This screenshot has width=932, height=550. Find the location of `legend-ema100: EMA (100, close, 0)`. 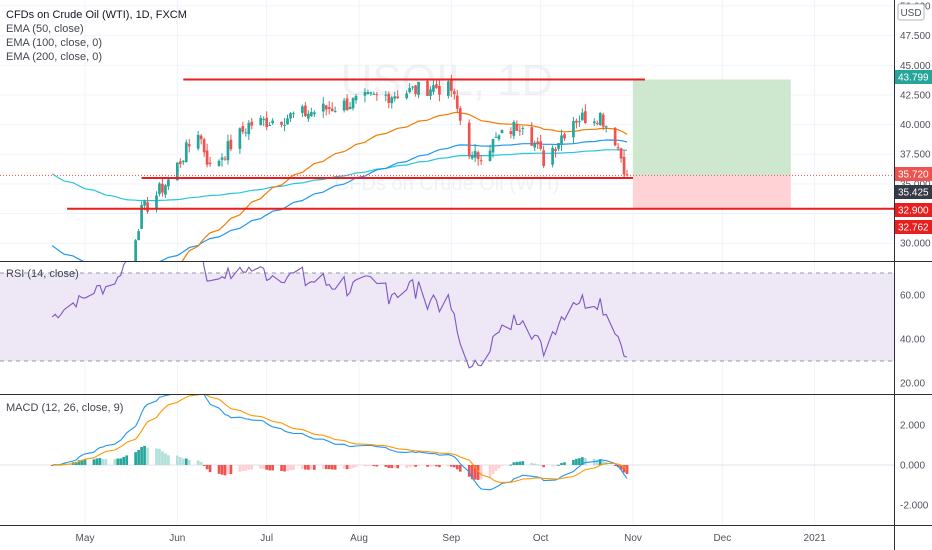

legend-ema100: EMA (100, close, 0) is located at coordinates (54, 43).